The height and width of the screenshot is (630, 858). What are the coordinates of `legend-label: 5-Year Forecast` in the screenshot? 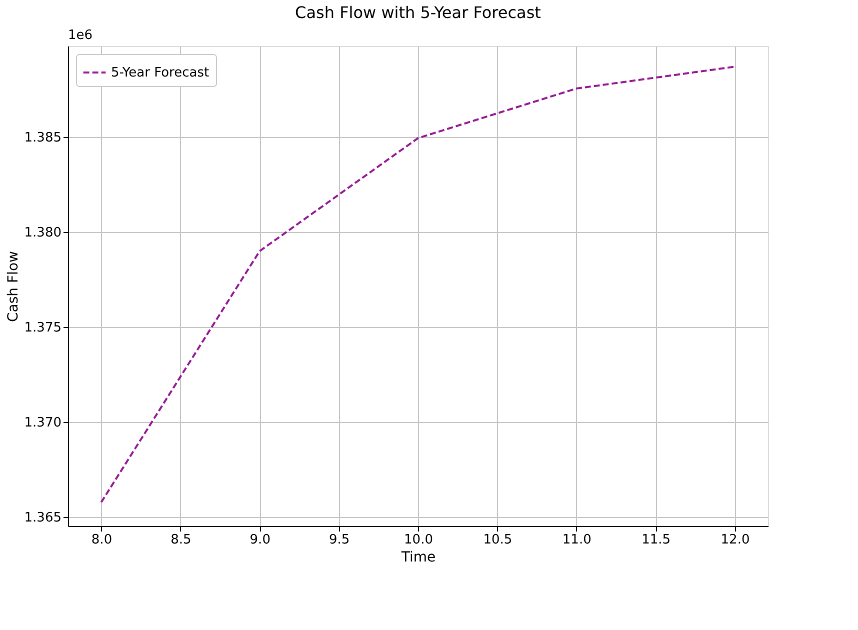 It's located at (160, 73).